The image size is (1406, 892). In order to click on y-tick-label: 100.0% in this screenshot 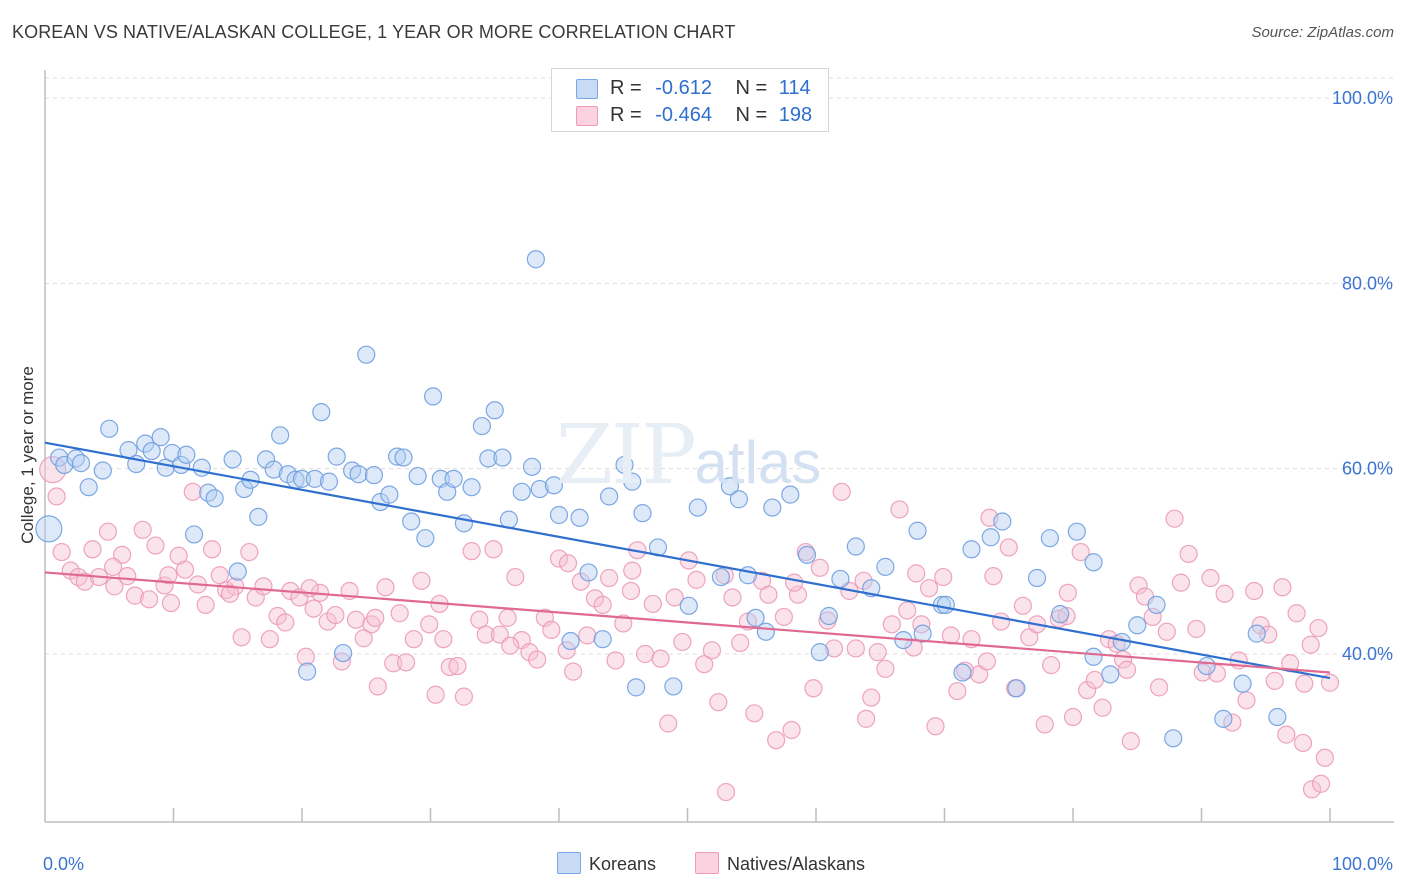, I will do `click(1362, 98)`.